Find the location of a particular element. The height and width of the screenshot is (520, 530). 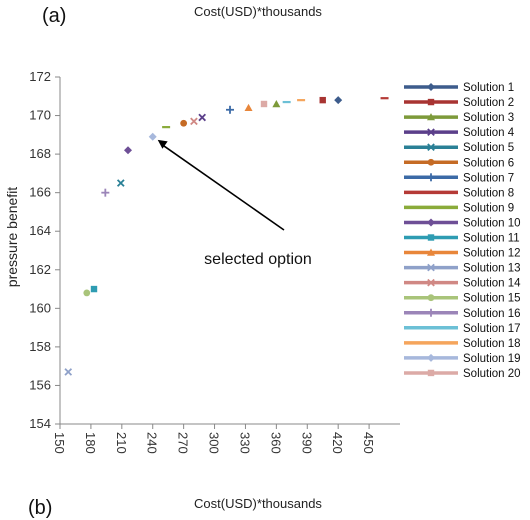

legend-label: Solution 18 is located at coordinates (492, 344).